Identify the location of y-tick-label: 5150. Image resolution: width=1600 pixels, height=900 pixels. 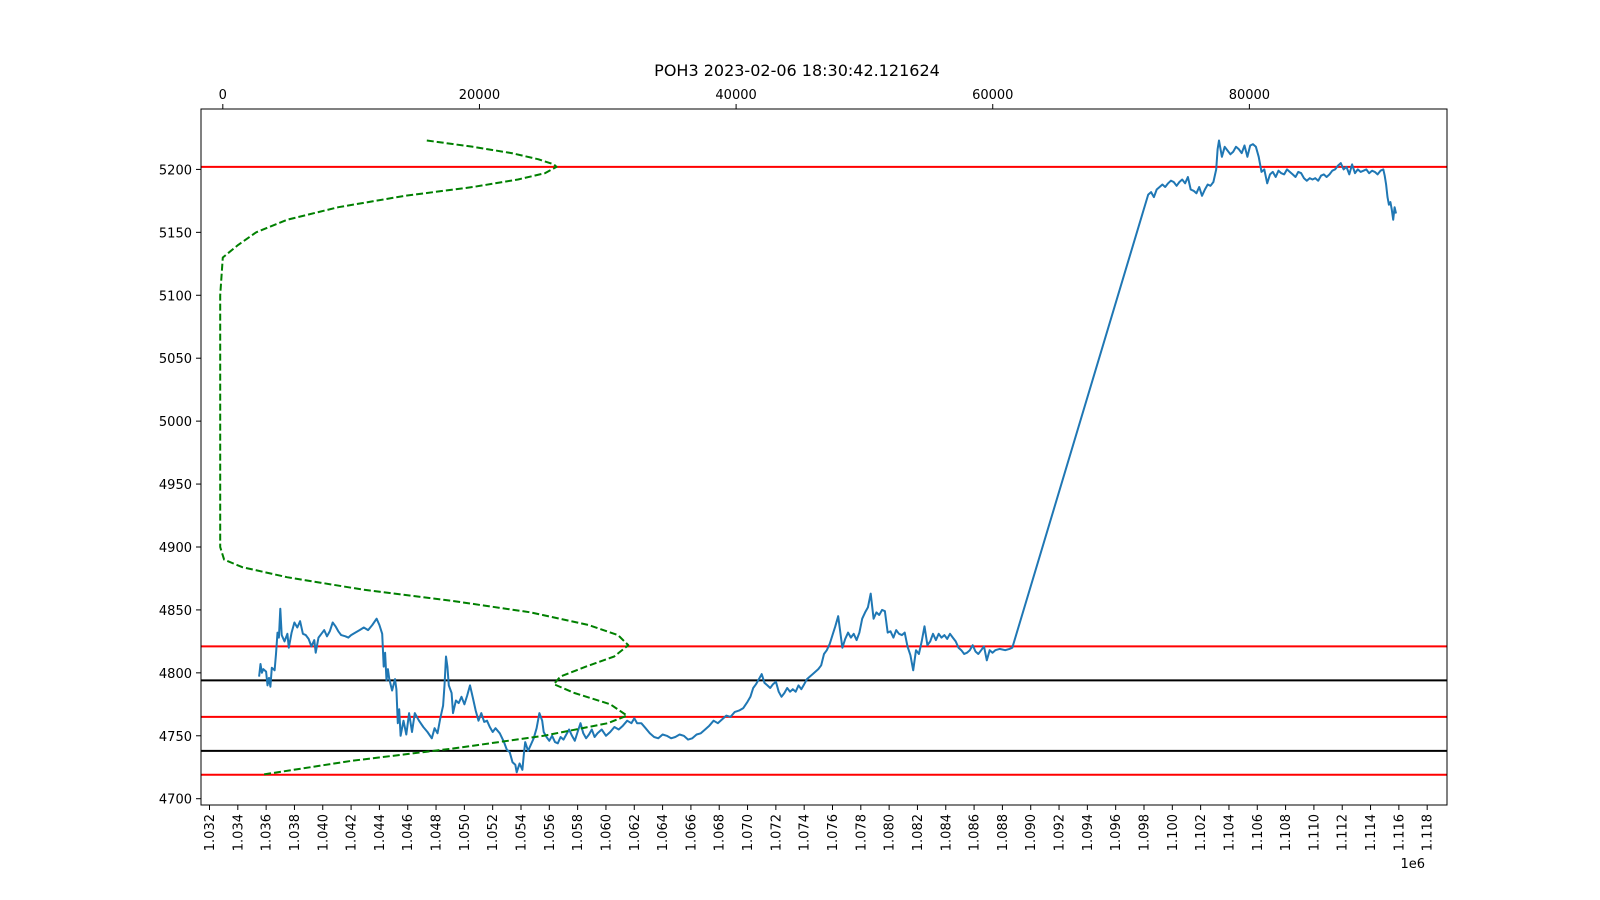
(175, 233).